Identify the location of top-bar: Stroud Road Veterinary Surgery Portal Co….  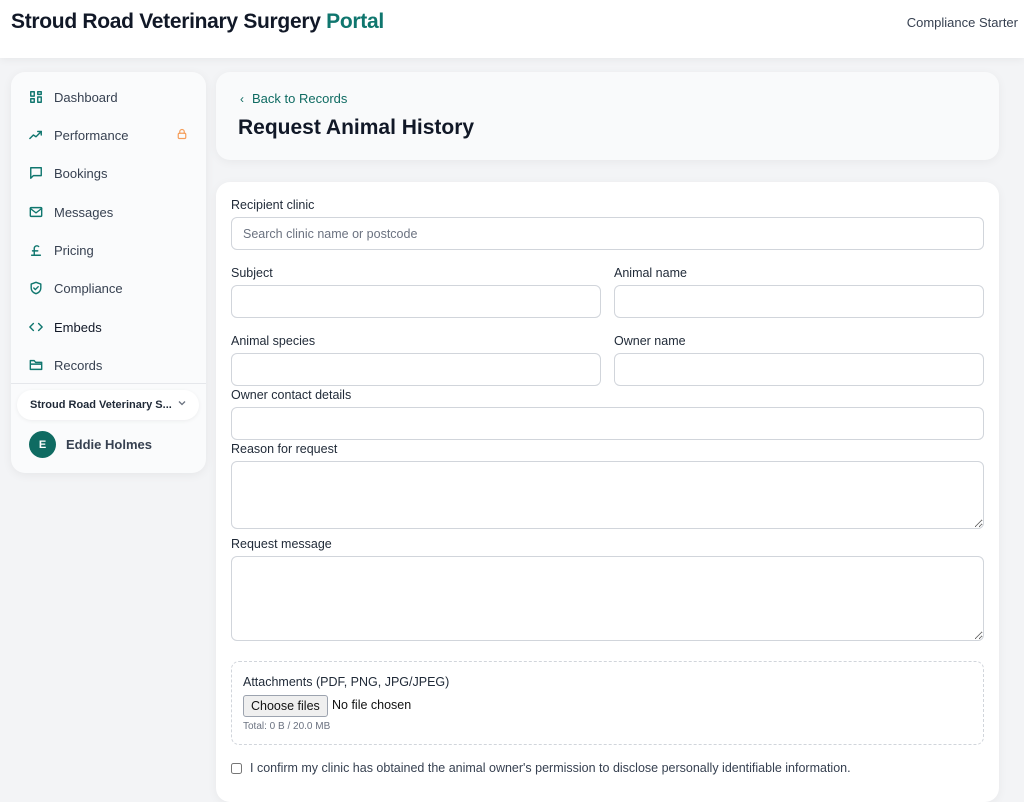
(512, 29).